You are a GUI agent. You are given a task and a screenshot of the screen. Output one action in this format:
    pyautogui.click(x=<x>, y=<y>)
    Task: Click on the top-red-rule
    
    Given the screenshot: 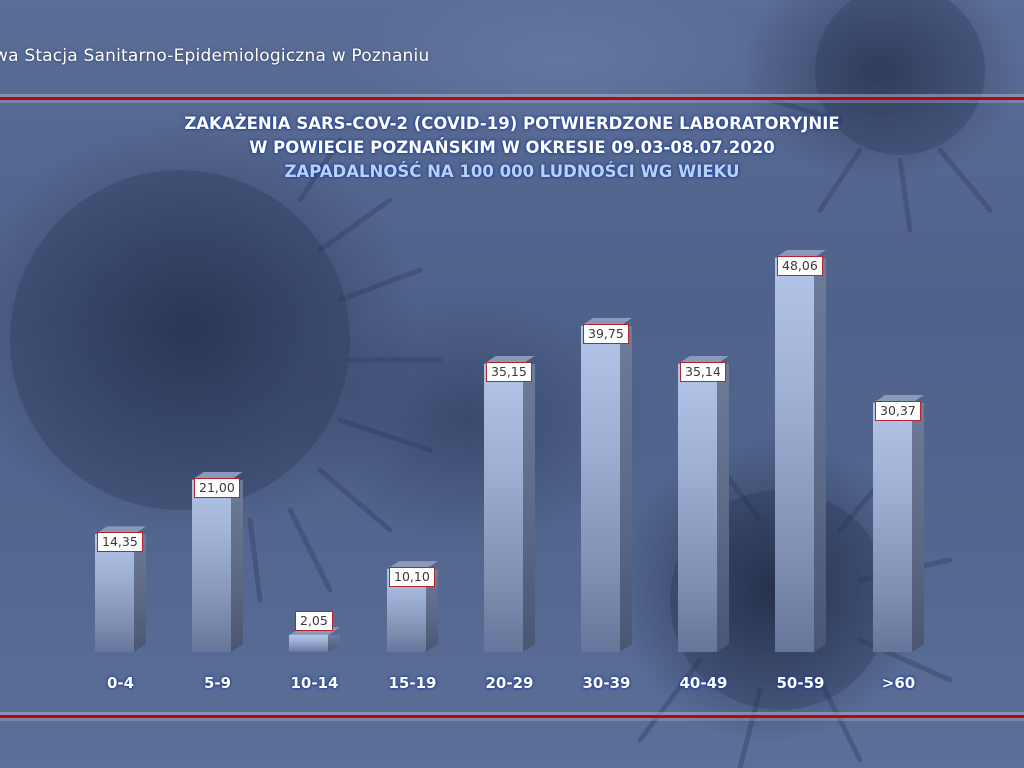 What is the action you would take?
    pyautogui.click(x=512, y=98)
    